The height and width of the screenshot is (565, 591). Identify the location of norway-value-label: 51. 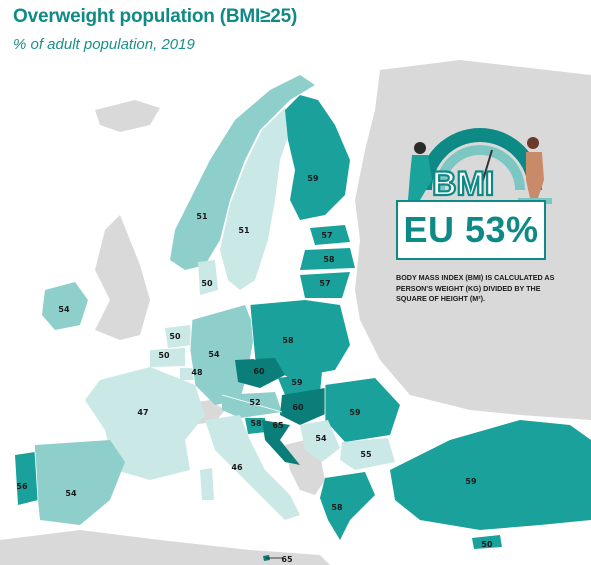
(202, 216).